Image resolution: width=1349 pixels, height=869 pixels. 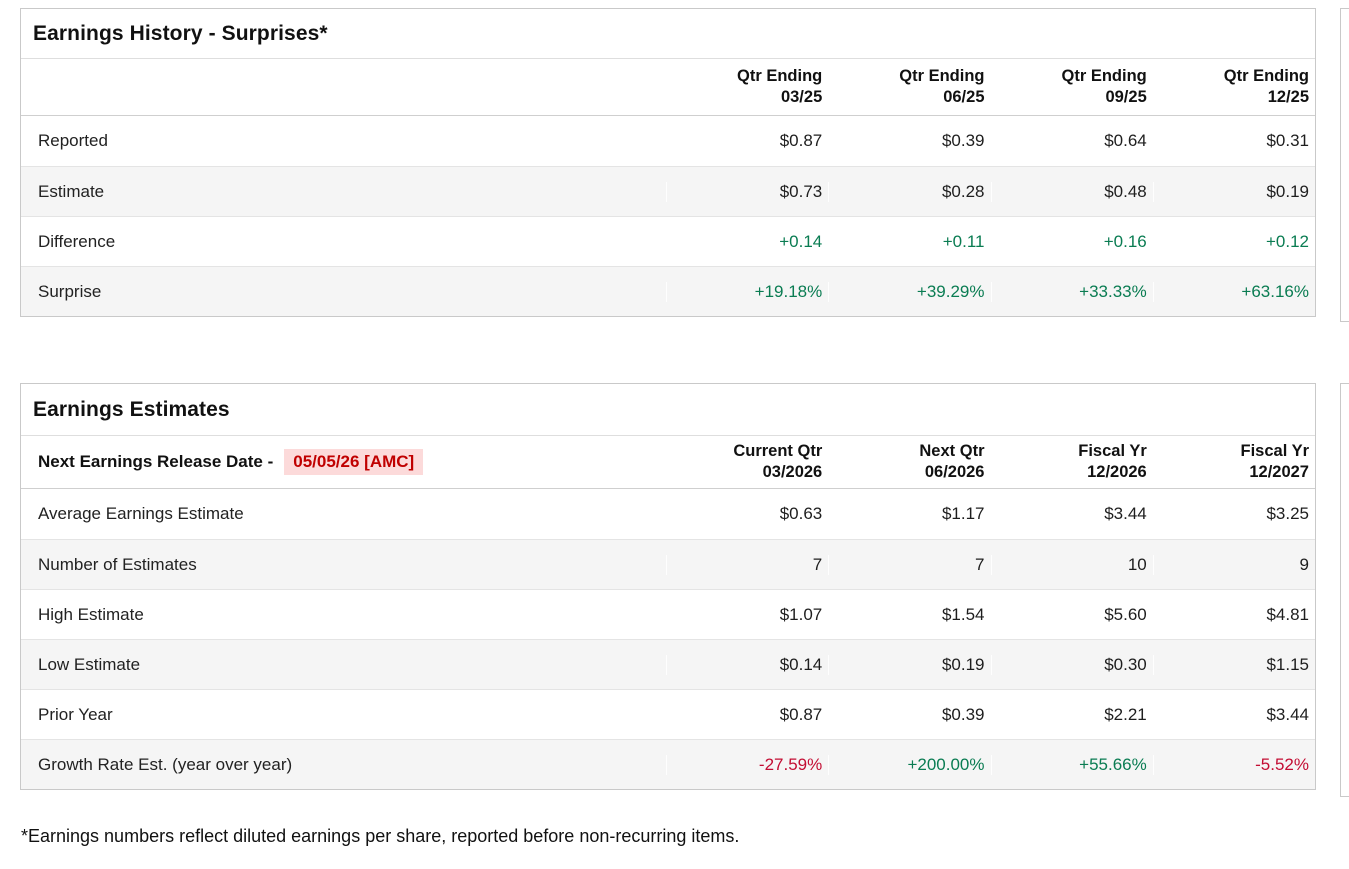 What do you see at coordinates (1071, 564) in the screenshot?
I see `cell-value: 10` at bounding box center [1071, 564].